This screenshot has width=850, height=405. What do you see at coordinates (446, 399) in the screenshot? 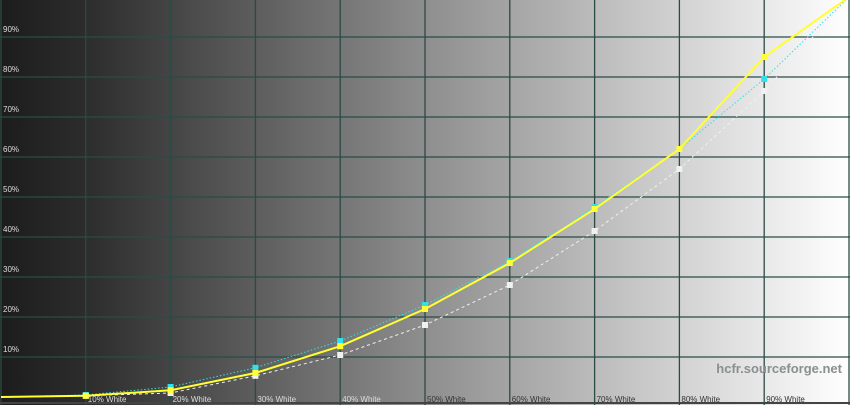
I see `x-tick-label: 50% White` at bounding box center [446, 399].